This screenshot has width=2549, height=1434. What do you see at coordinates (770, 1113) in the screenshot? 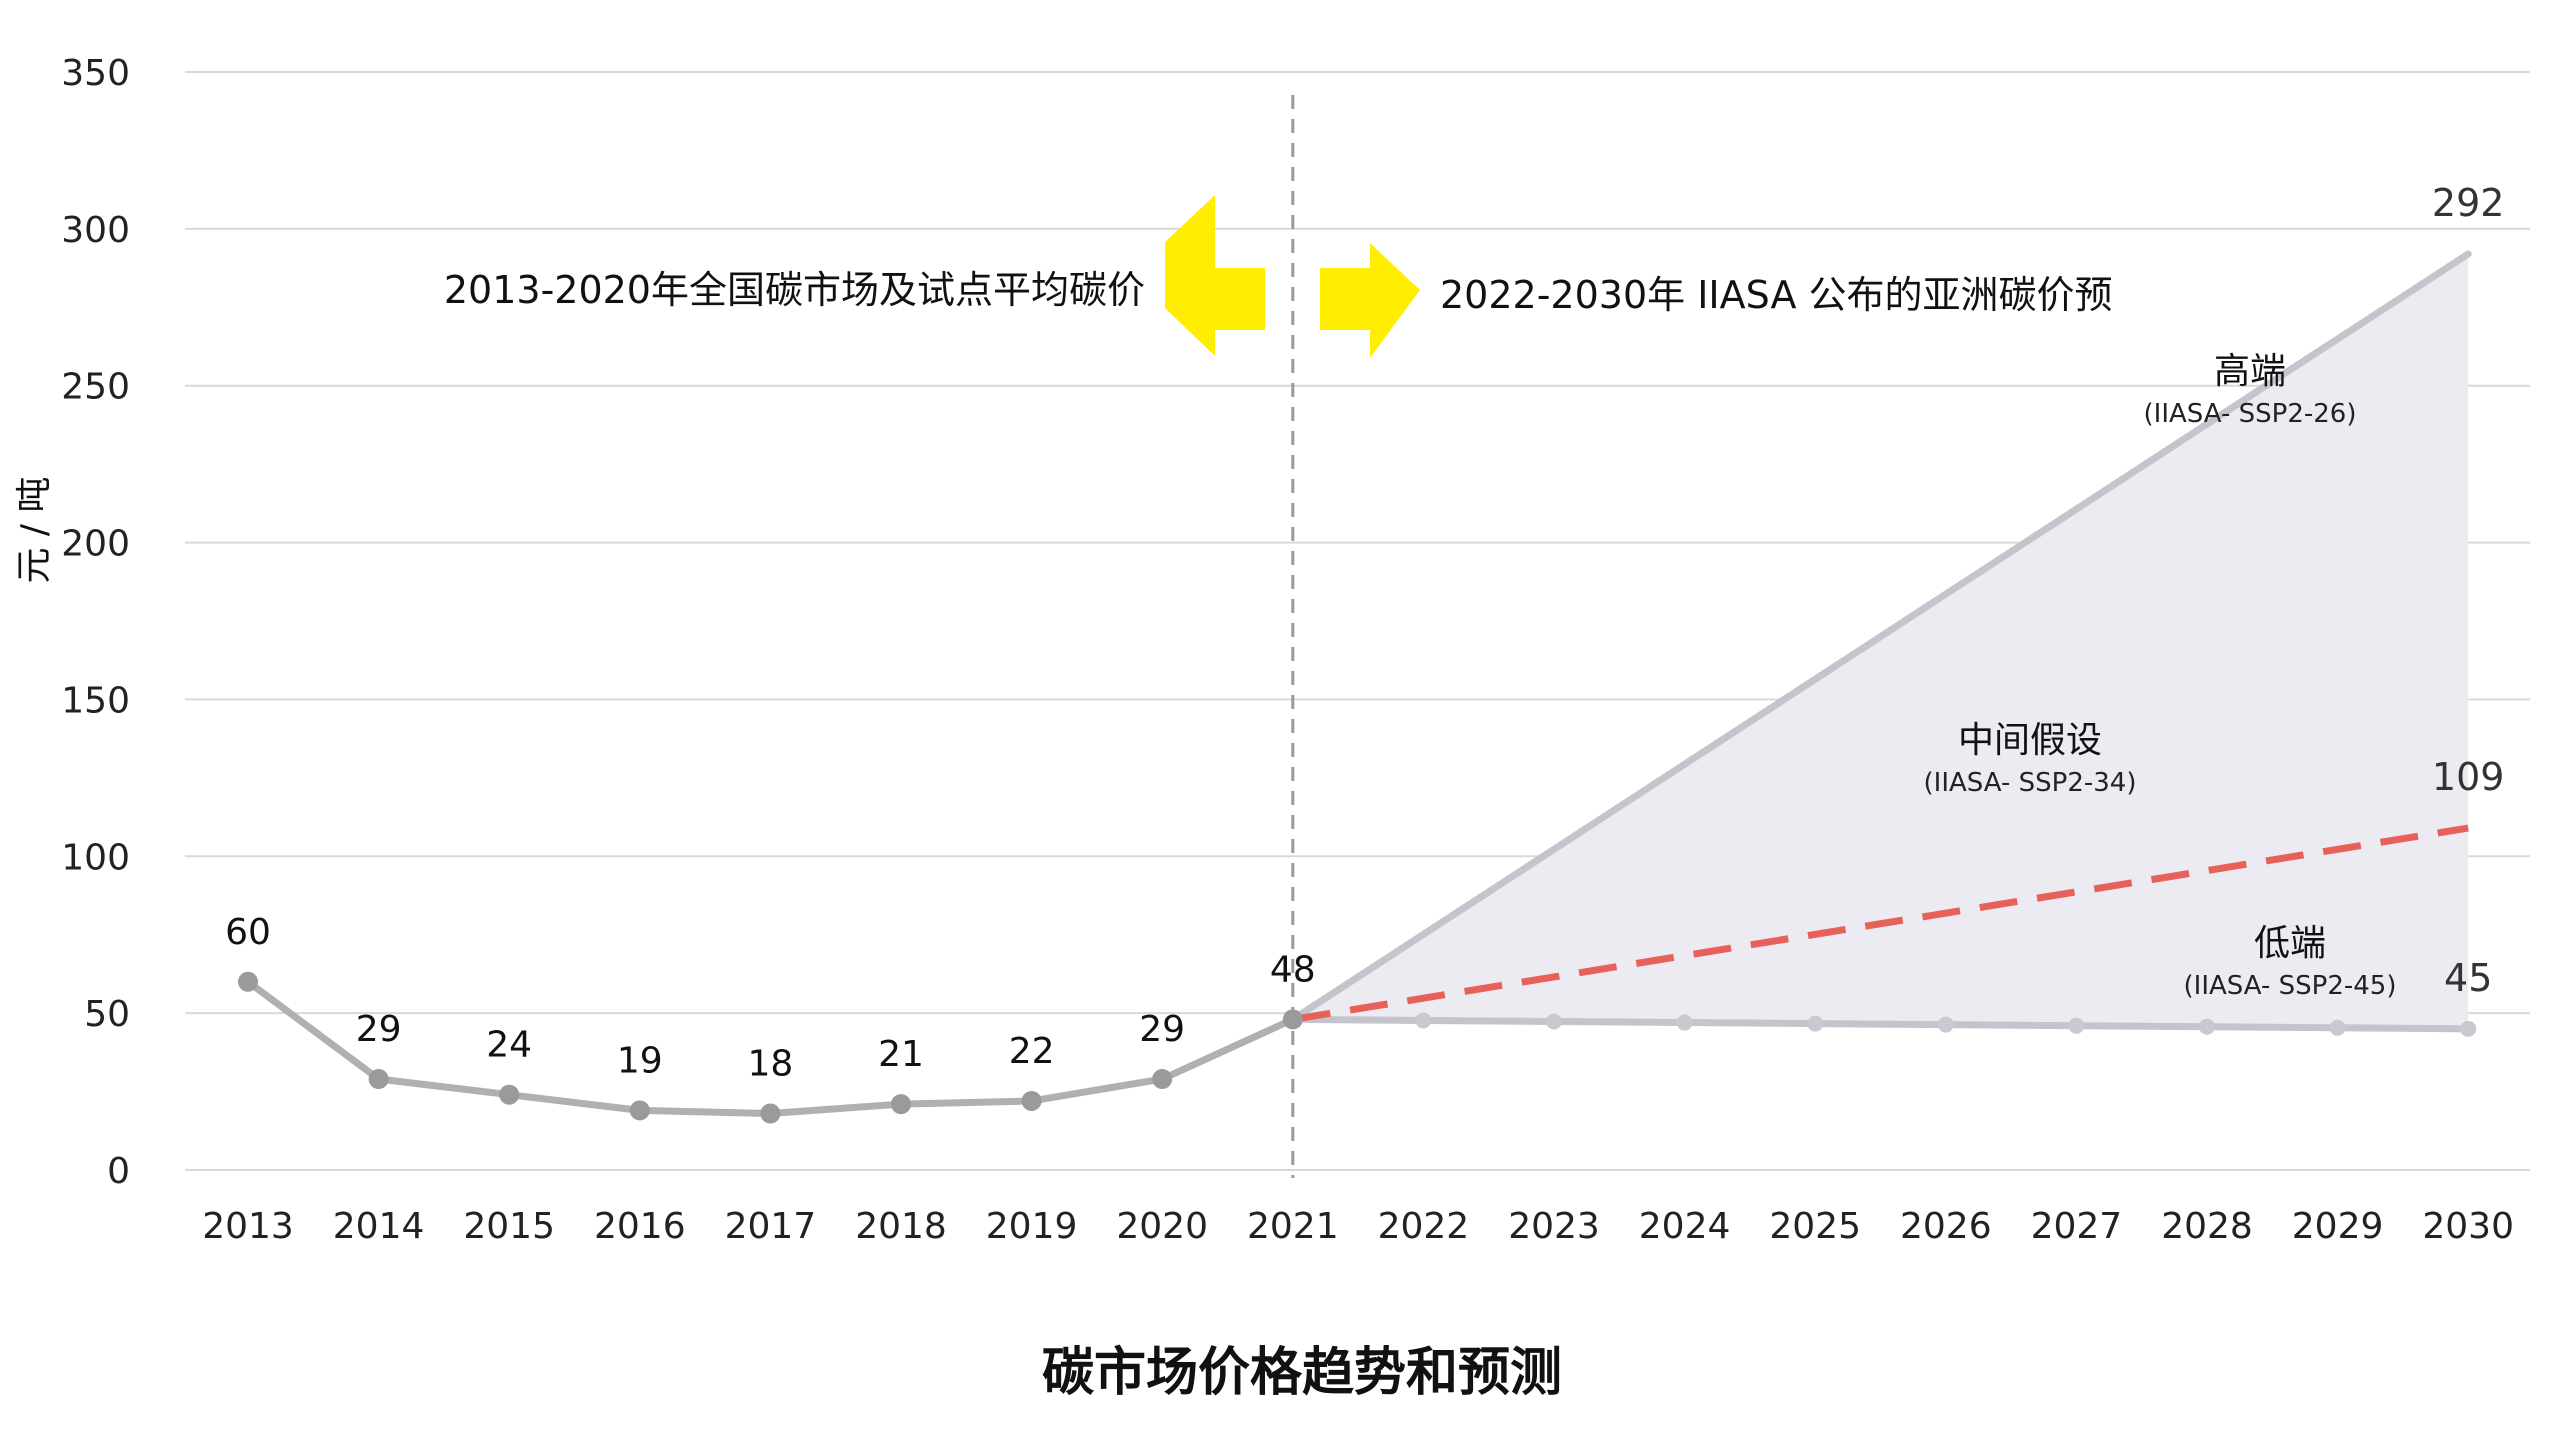
I see `historical-point-2017` at bounding box center [770, 1113].